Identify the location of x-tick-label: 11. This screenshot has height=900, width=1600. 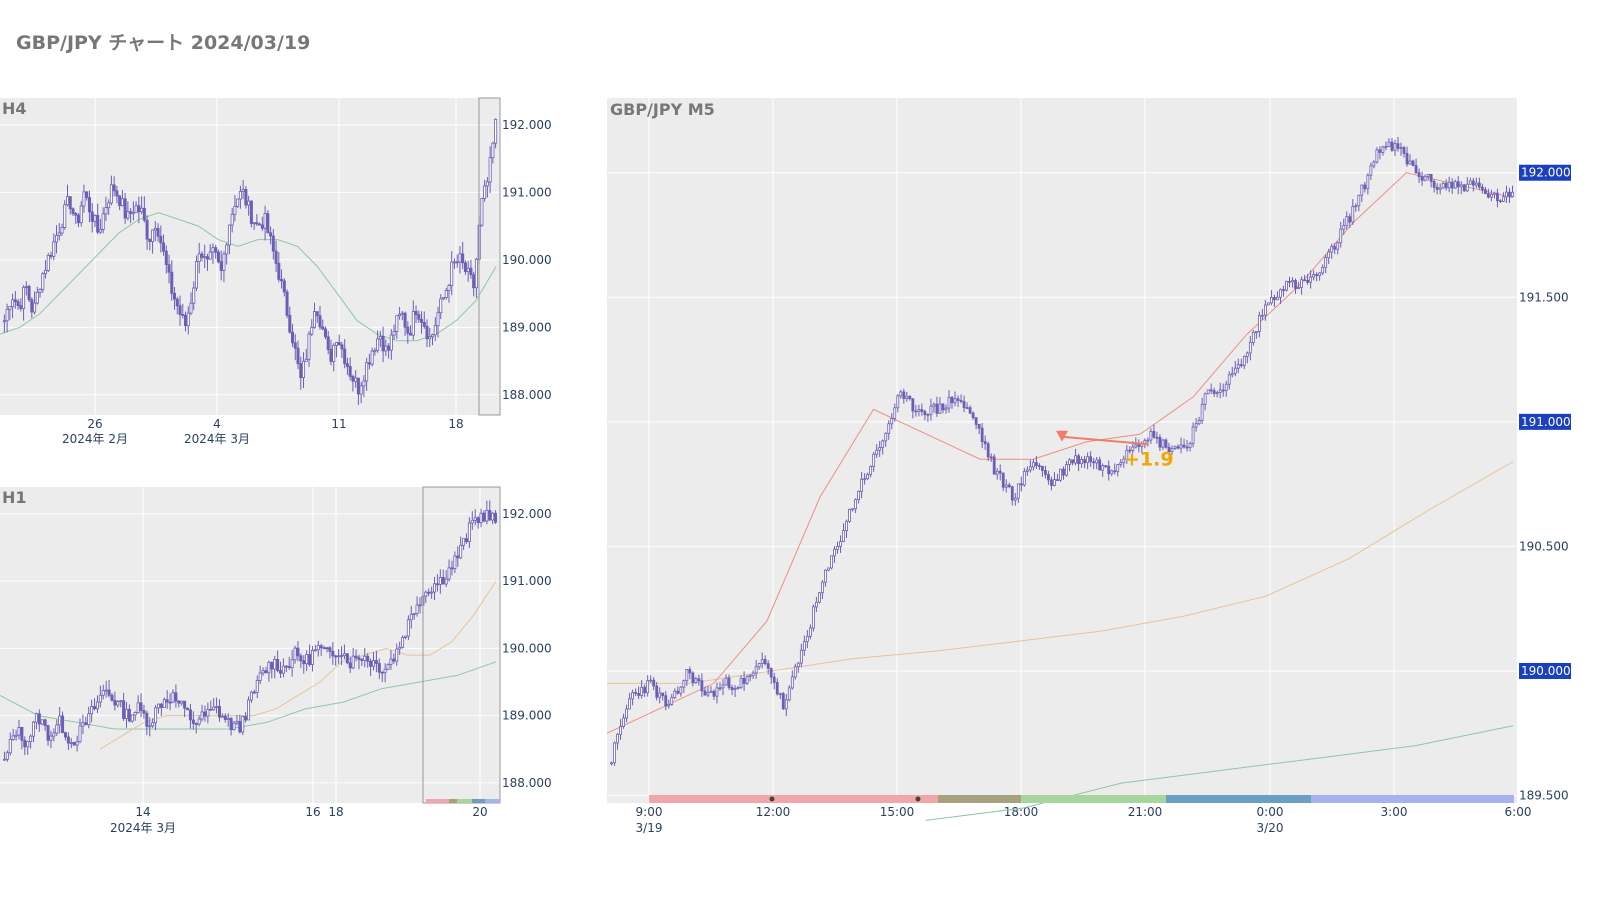
(338, 424).